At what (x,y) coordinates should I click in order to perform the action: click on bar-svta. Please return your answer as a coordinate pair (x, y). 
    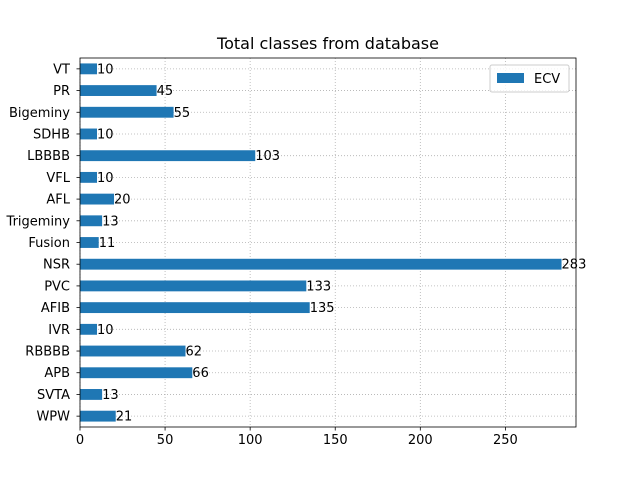
    Looking at the image, I should click on (91, 394).